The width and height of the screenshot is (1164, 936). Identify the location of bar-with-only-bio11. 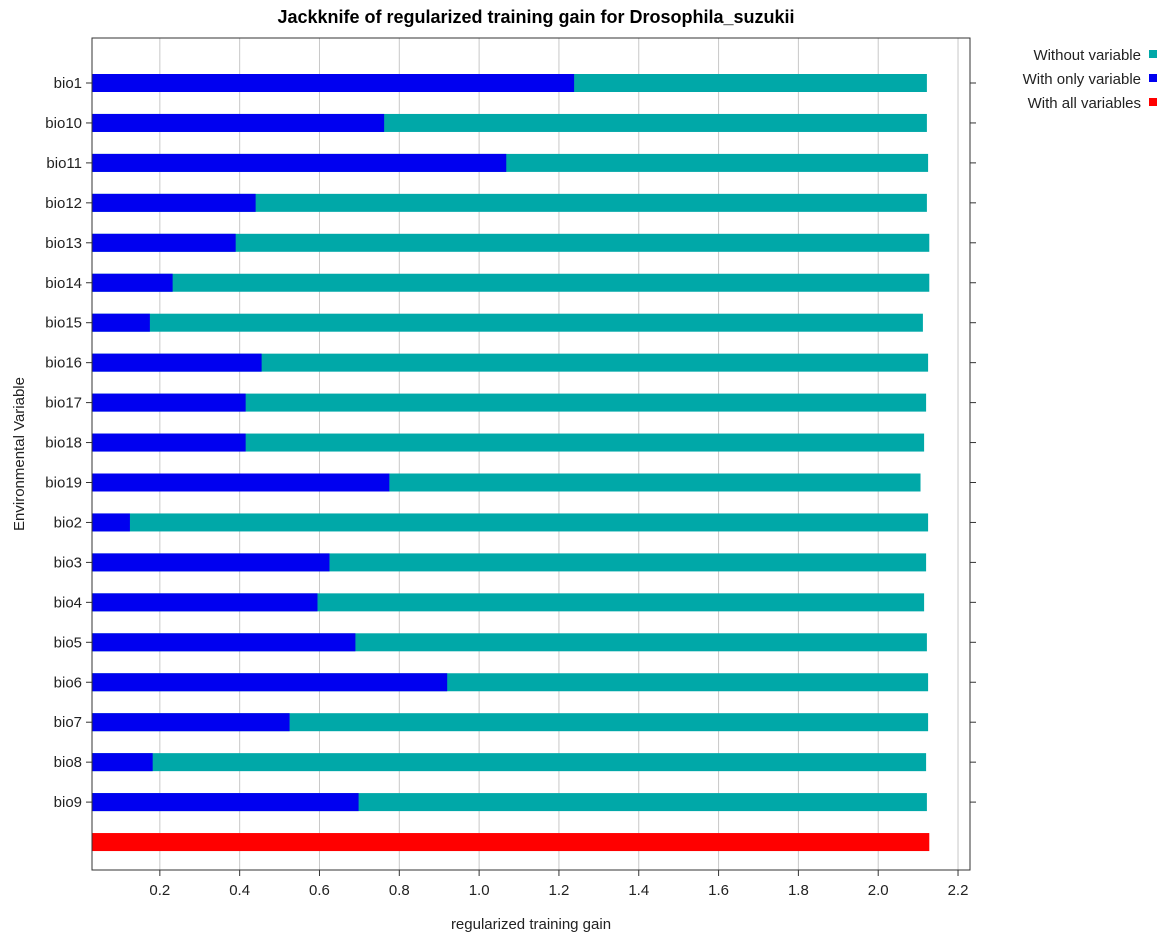
(299, 162).